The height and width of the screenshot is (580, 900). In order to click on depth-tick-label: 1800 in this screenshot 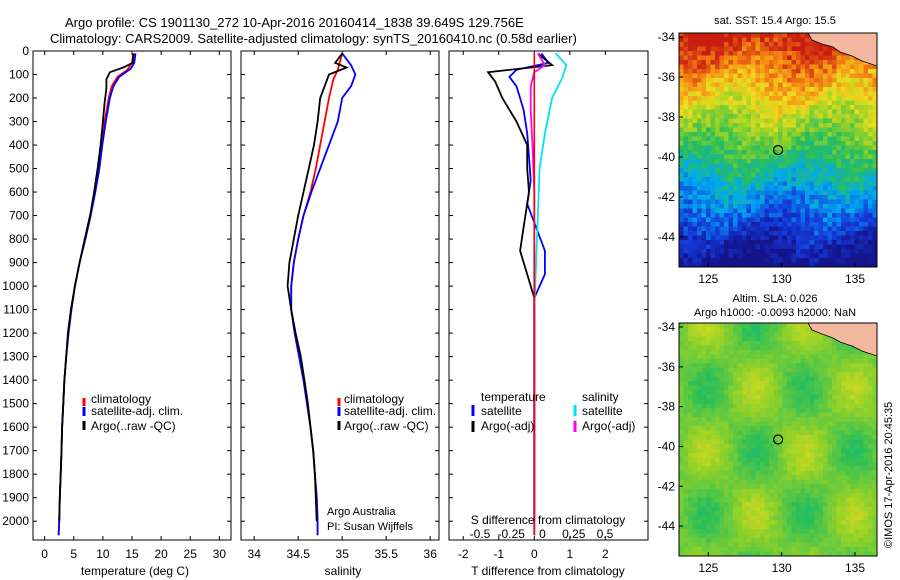, I will do `click(15, 474)`.